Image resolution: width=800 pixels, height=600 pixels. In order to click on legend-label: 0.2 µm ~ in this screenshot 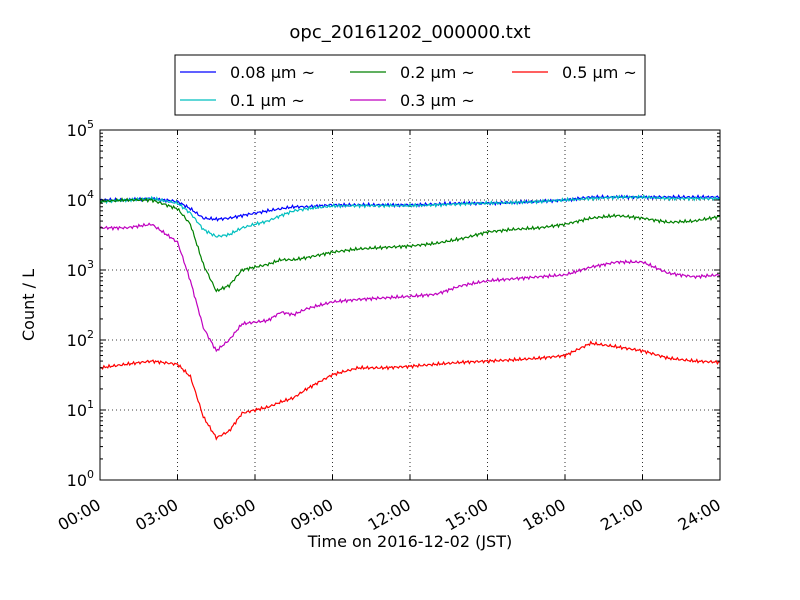, I will do `click(437, 72)`.